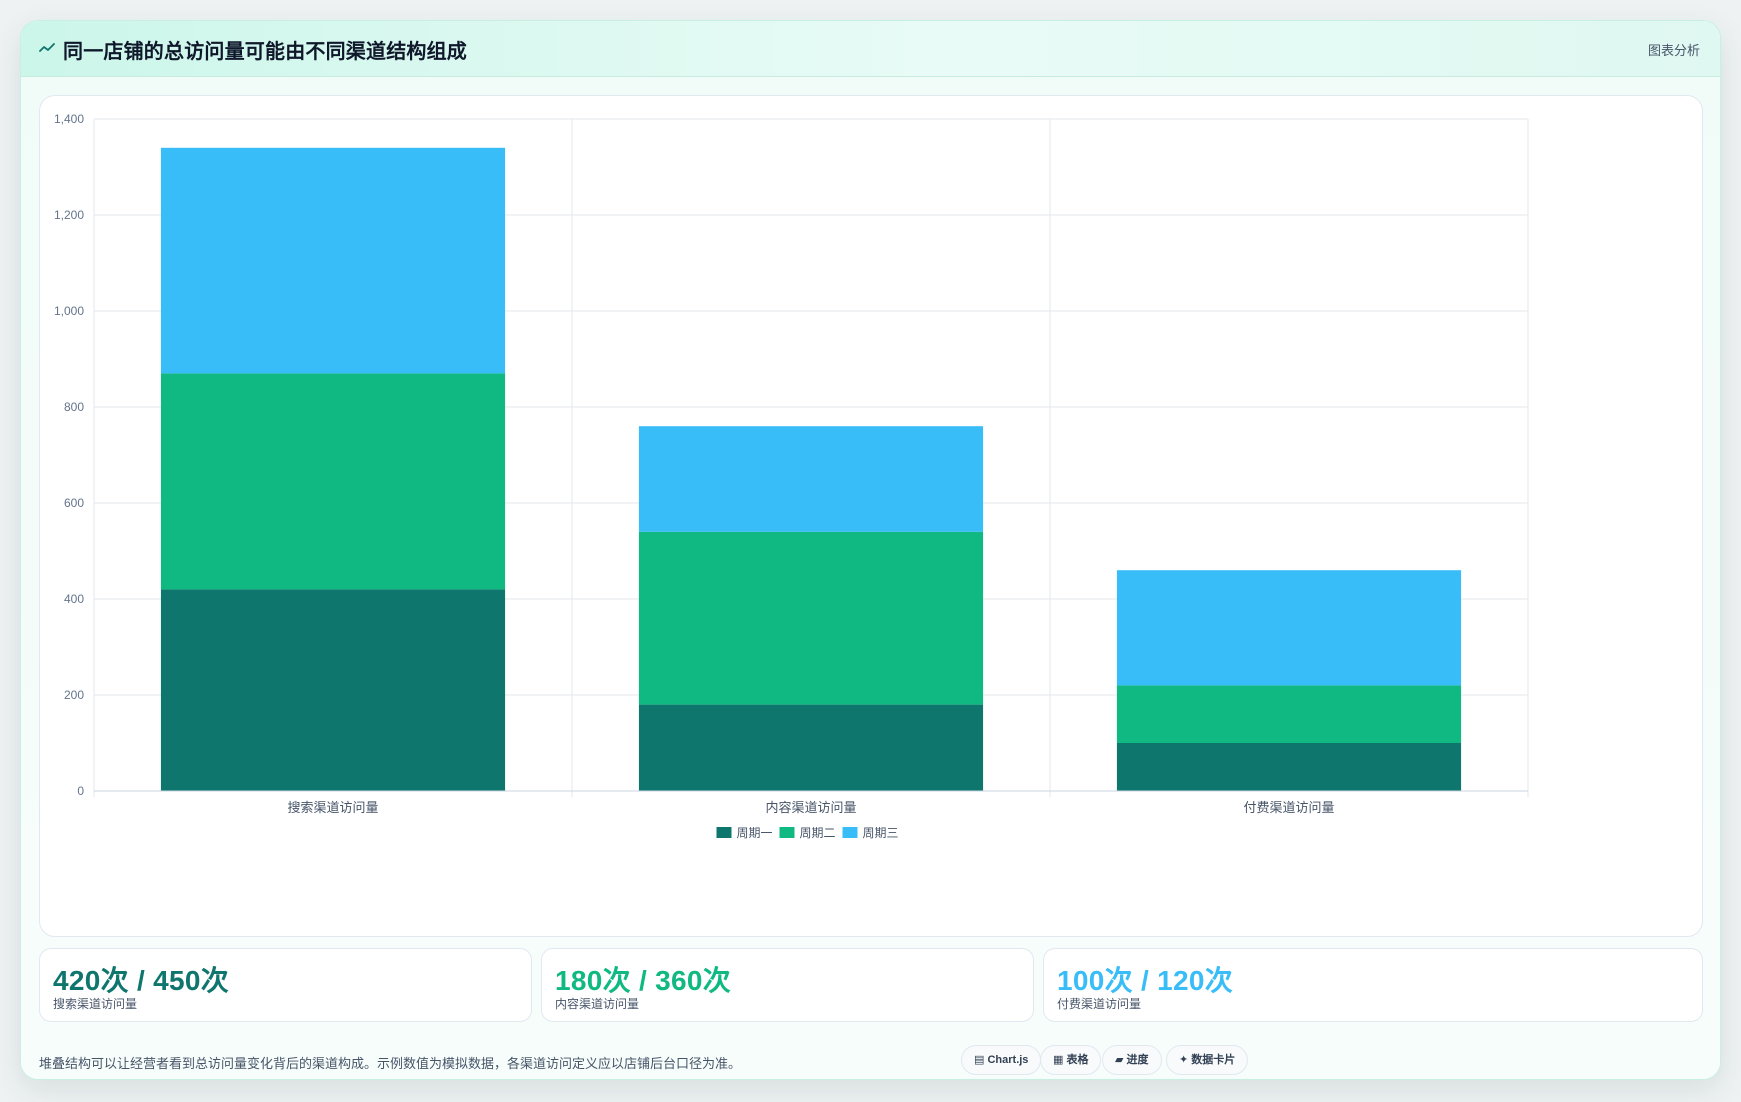 Image resolution: width=1741 pixels, height=1102 pixels. What do you see at coordinates (80, 791) in the screenshot?
I see `y-tick-label: 0` at bounding box center [80, 791].